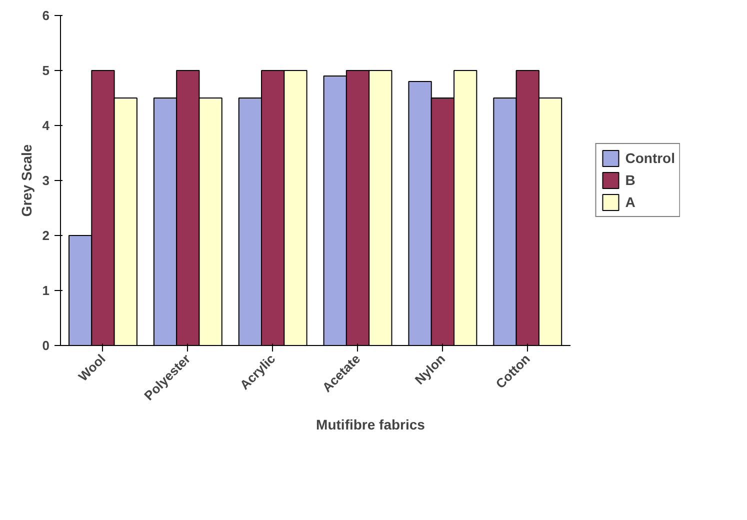 This screenshot has width=747, height=520. I want to click on y-axis-title: Grey Scale, so click(26, 180).